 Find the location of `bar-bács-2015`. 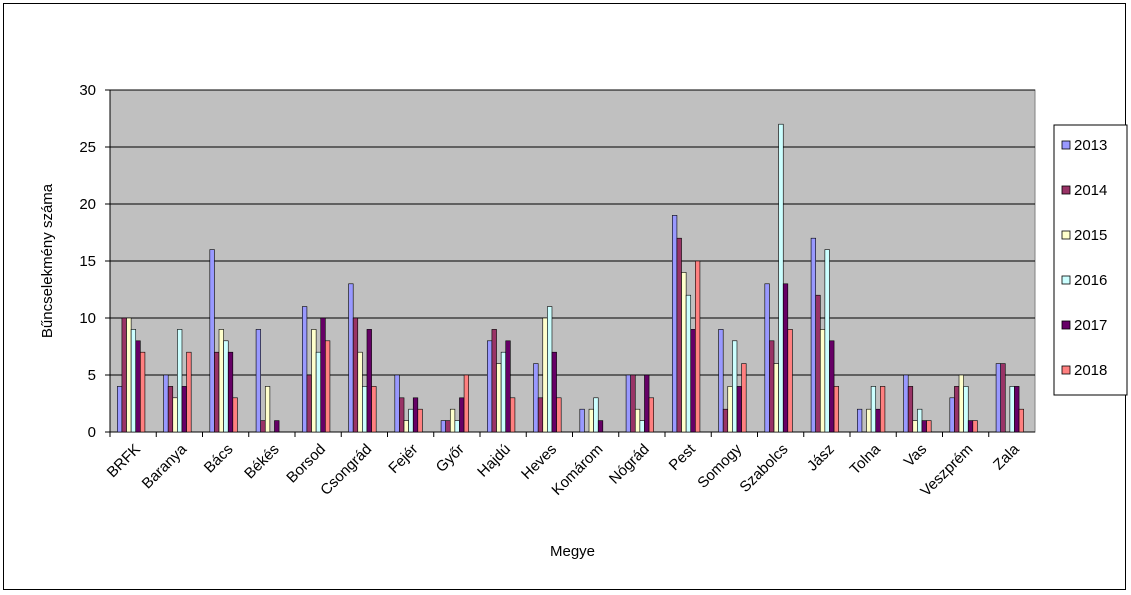

bar-bács-2015 is located at coordinates (221, 381).